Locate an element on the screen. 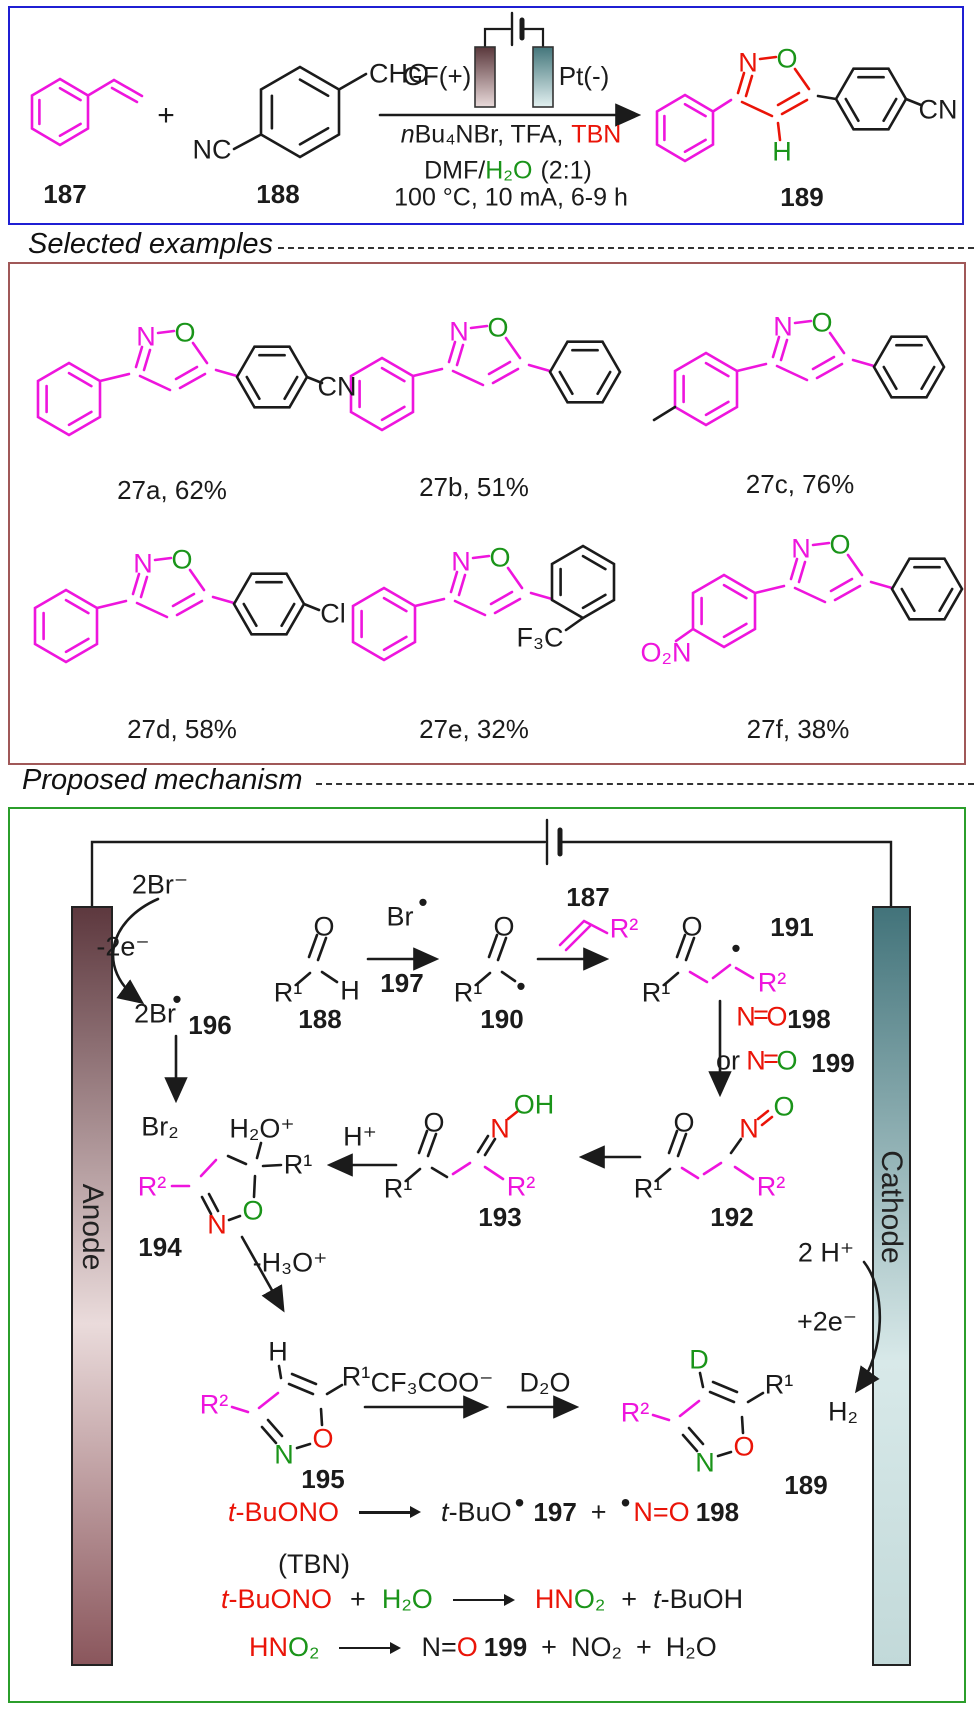  r1-193: R¹ is located at coordinates (398, 1188).